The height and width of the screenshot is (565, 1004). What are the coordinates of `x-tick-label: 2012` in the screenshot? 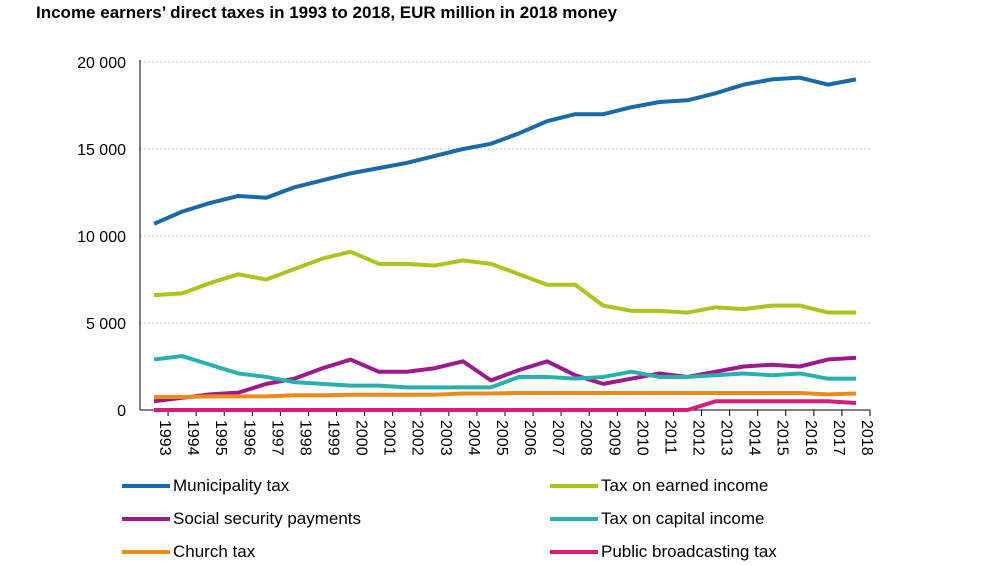 It's located at (698, 438).